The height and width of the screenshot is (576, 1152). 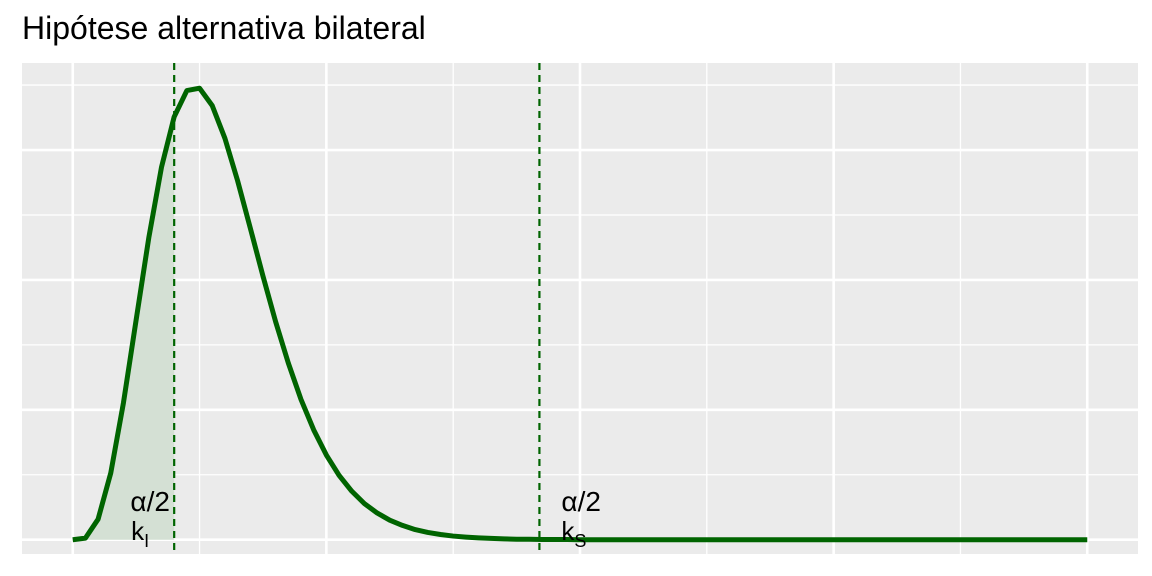 I want to click on critical-label-k-s: kS, so click(x=573, y=533).